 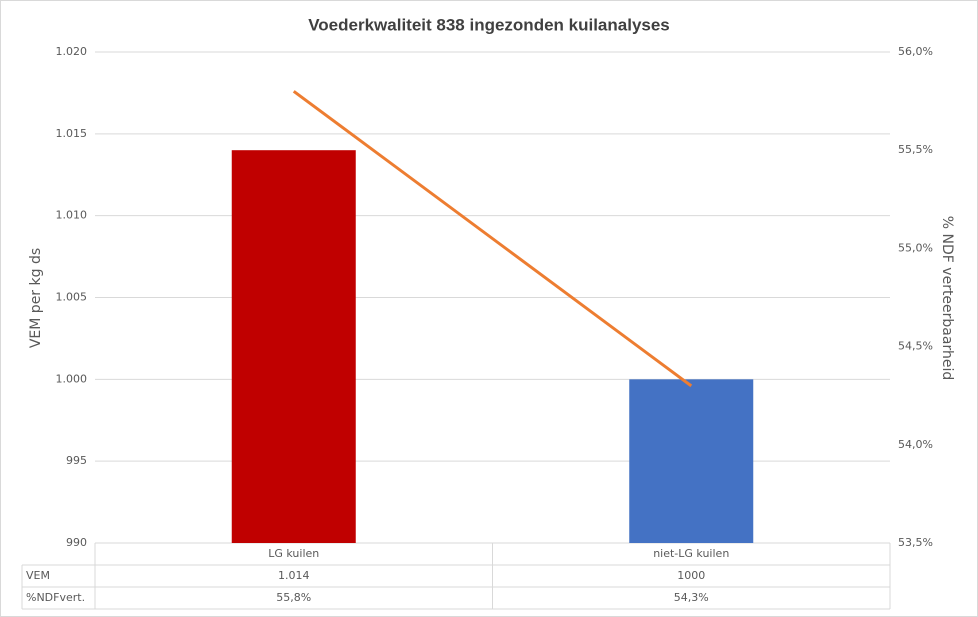 I want to click on y-tick-label: 1.005, so click(x=72, y=297).